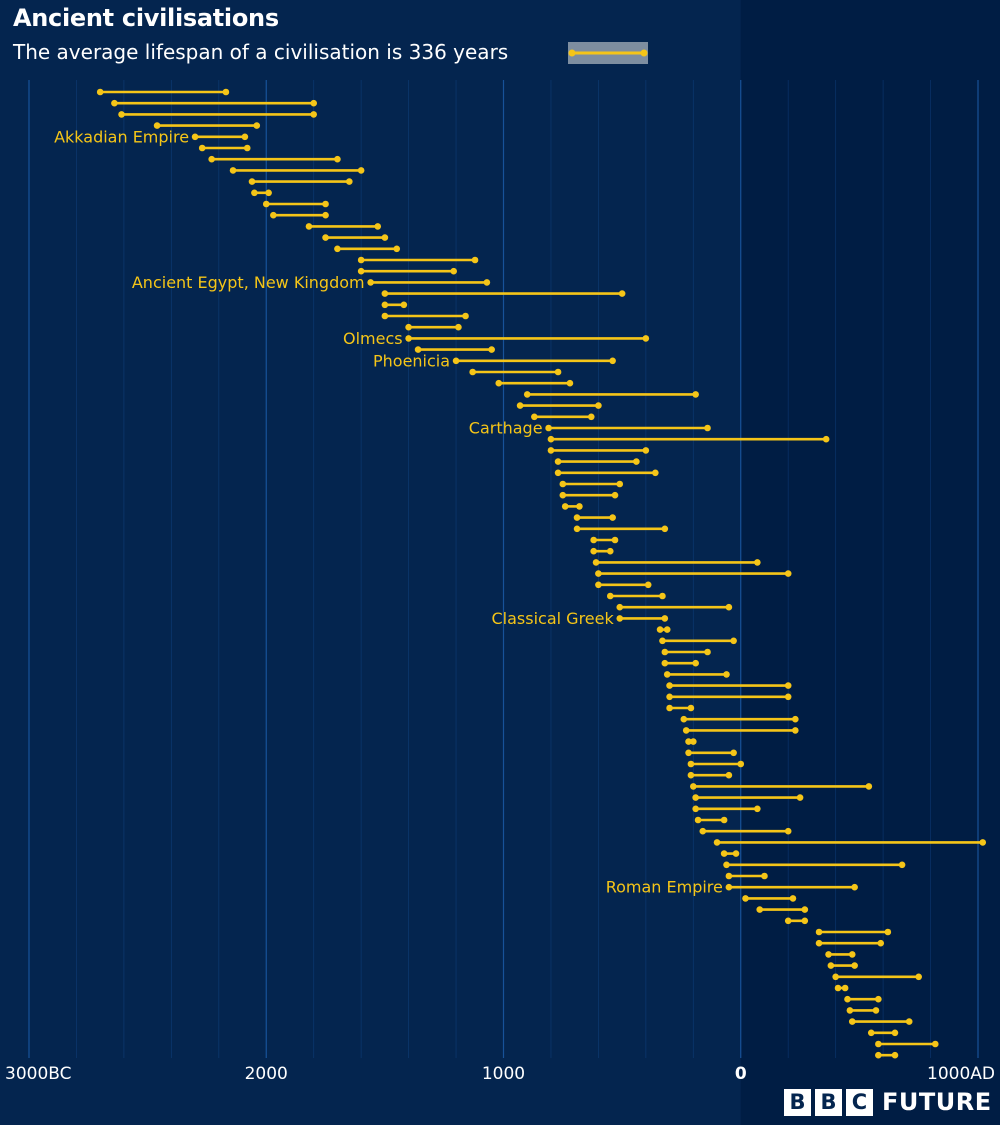  I want to click on legend-swatch-end-dot, so click(644, 53).